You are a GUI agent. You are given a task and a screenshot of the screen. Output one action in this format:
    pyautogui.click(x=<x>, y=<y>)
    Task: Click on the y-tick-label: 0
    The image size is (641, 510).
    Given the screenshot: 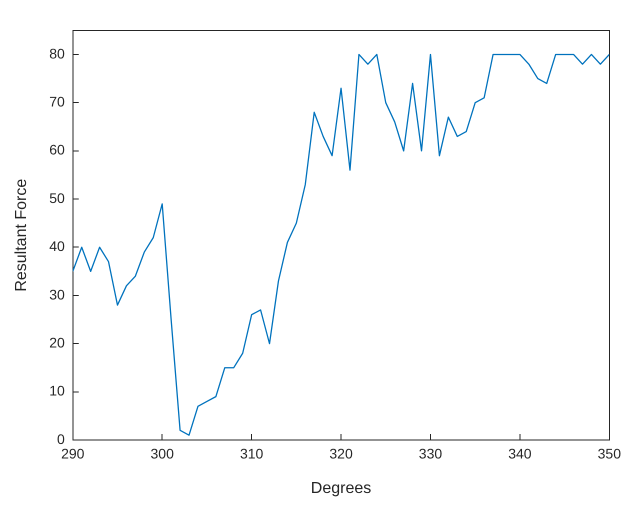 What is the action you would take?
    pyautogui.click(x=60, y=438)
    